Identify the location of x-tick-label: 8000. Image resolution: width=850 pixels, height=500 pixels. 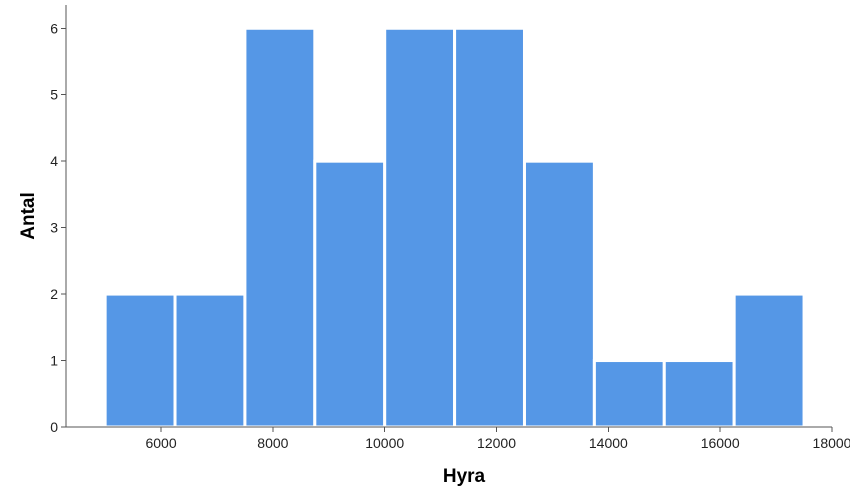
(272, 443).